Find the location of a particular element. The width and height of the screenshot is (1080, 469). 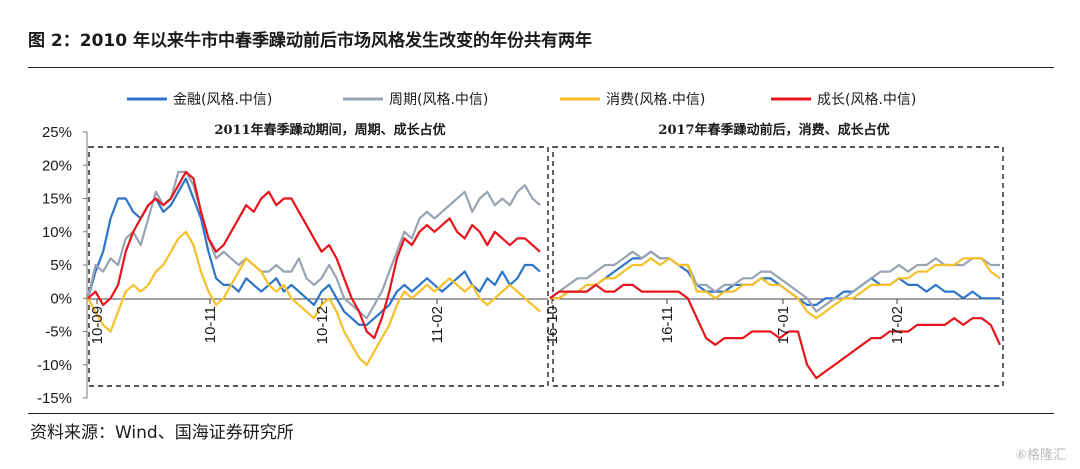

legend-label: 成长(风格.中信) is located at coordinates (866, 100).